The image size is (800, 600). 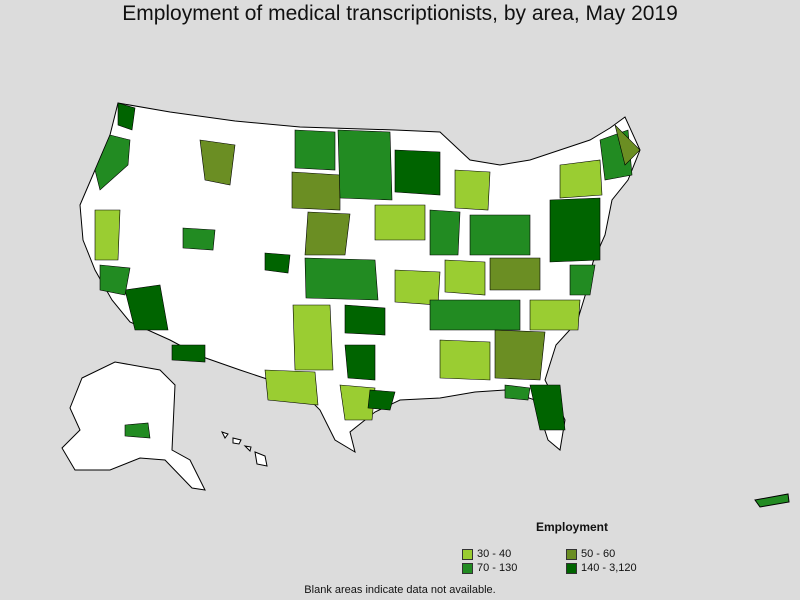 I want to click on footnote: Blank areas indicate data not available., so click(x=400, y=590).